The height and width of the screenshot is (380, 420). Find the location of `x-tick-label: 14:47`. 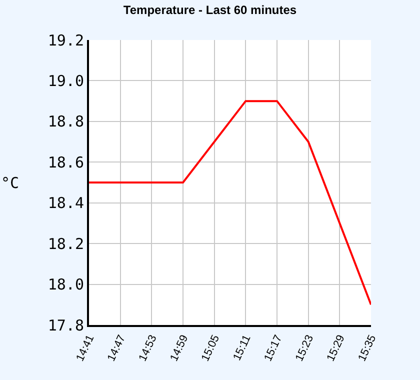

x-tick-label: 14:47 is located at coordinates (117, 348).